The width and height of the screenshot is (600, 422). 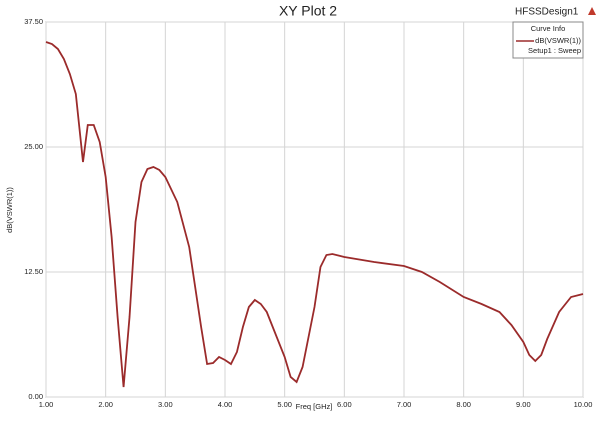 I want to click on legend: Curve Info dB(VSWR(1)) Setup1 : Sweep, so click(x=548, y=40).